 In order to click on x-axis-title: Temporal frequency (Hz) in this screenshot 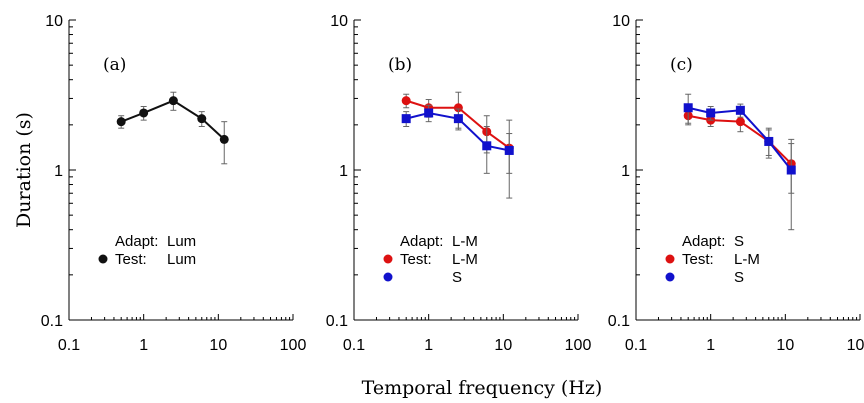, I will do `click(482, 388)`.